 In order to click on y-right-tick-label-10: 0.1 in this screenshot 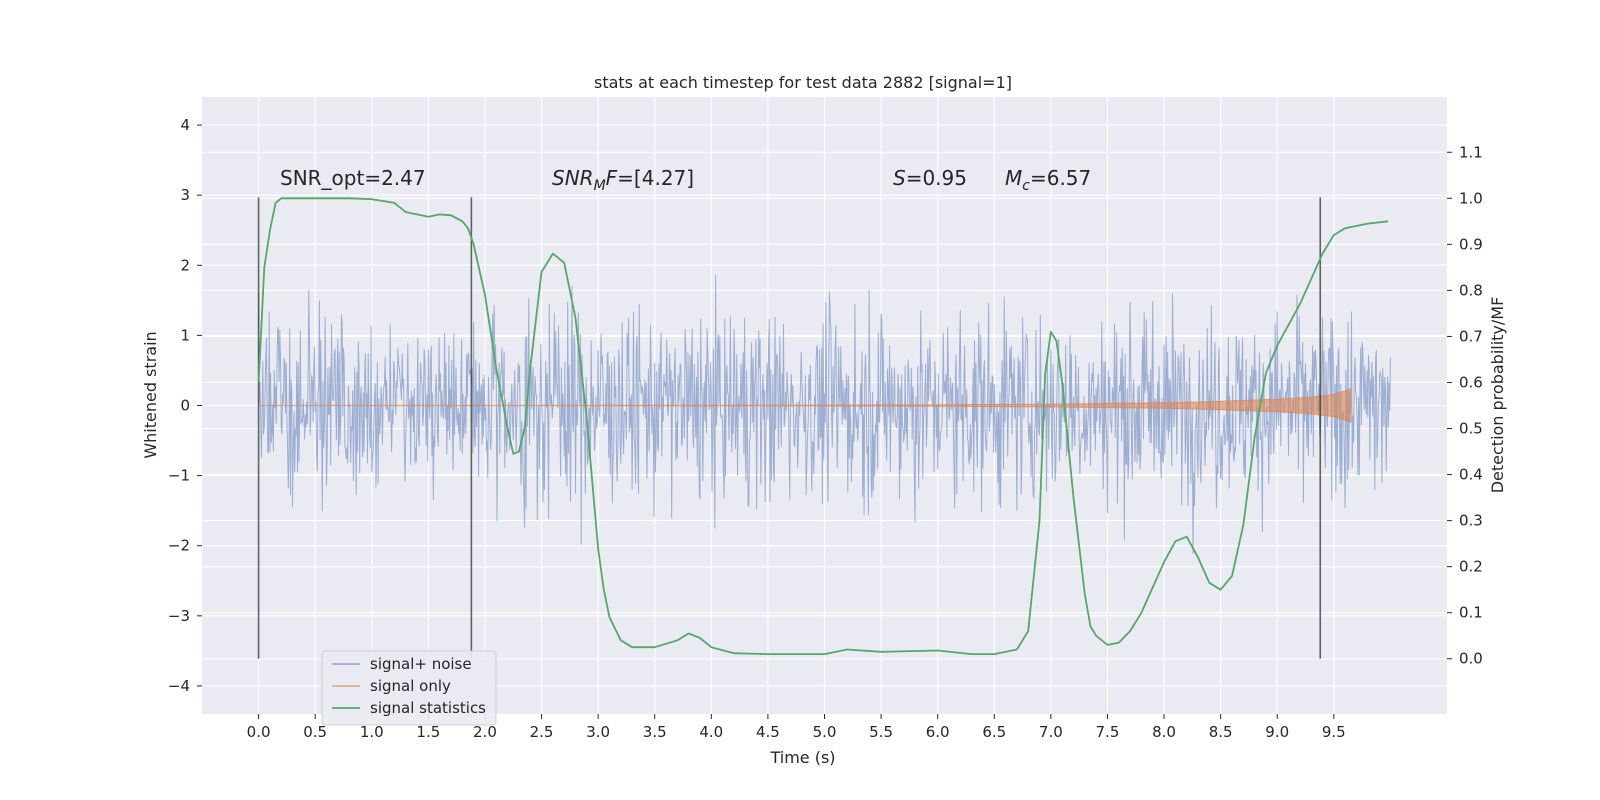, I will do `click(1471, 613)`.